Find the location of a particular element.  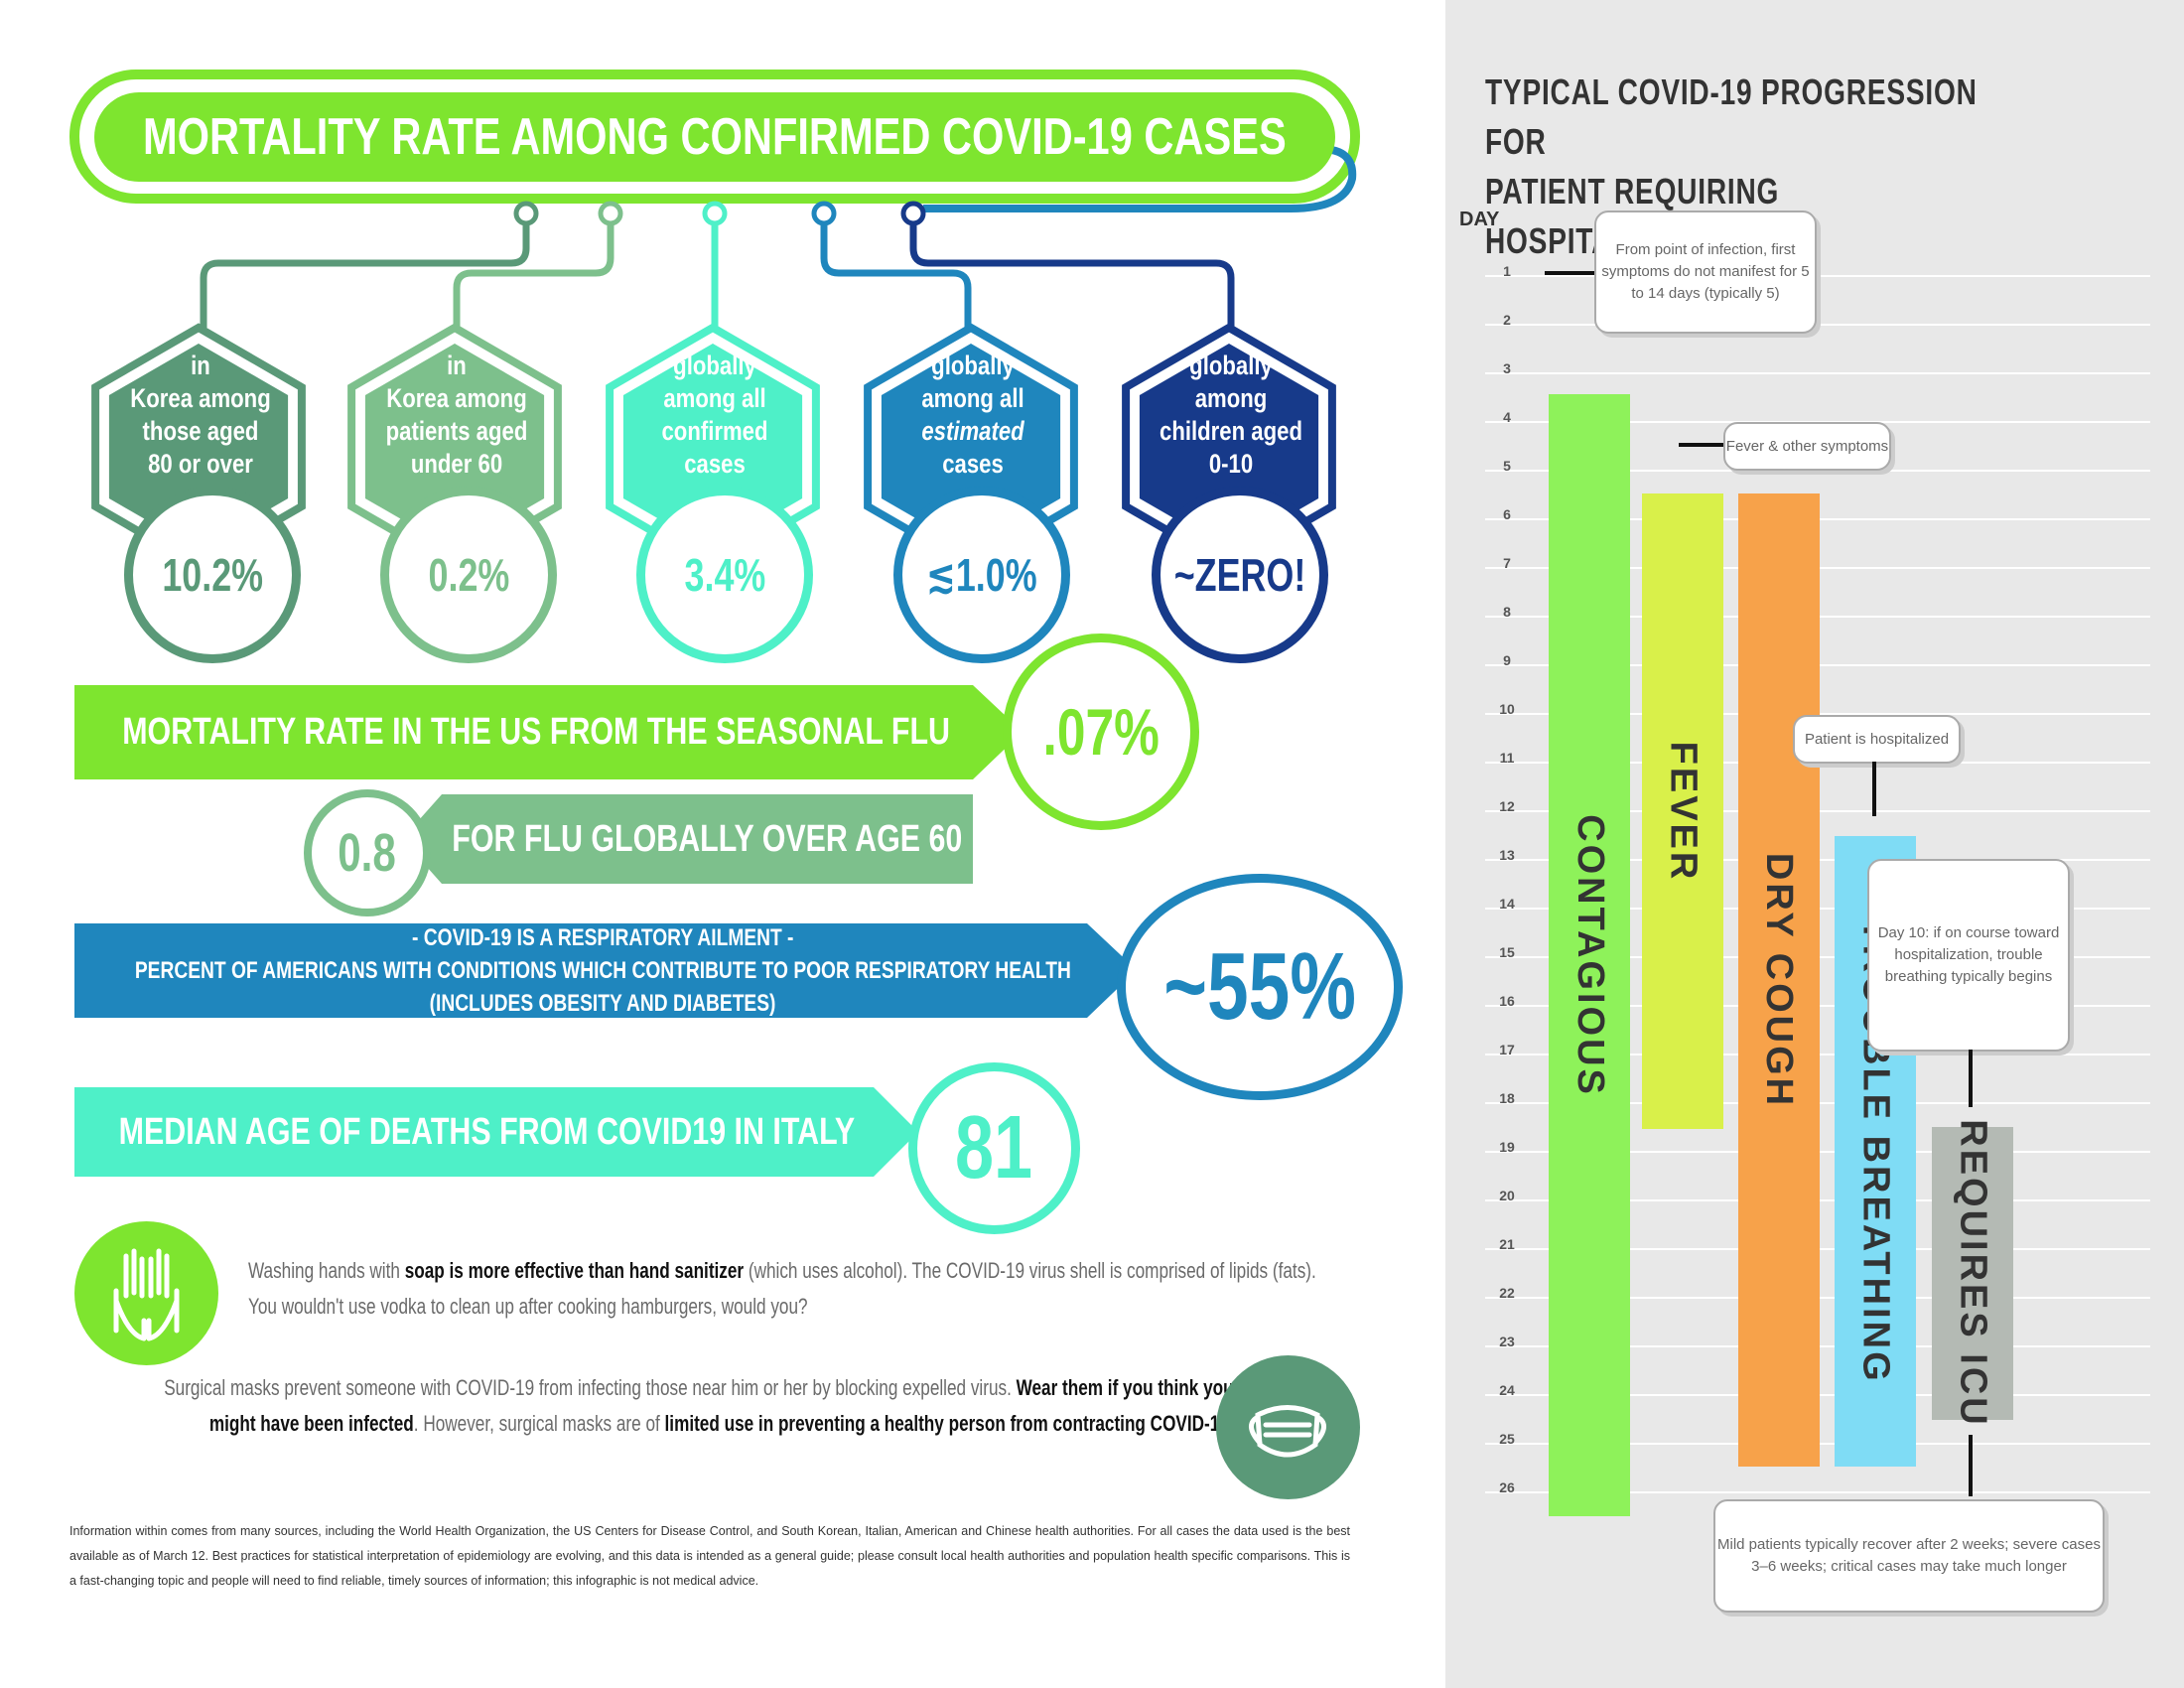

hand-icon-badge is located at coordinates (146, 1293).